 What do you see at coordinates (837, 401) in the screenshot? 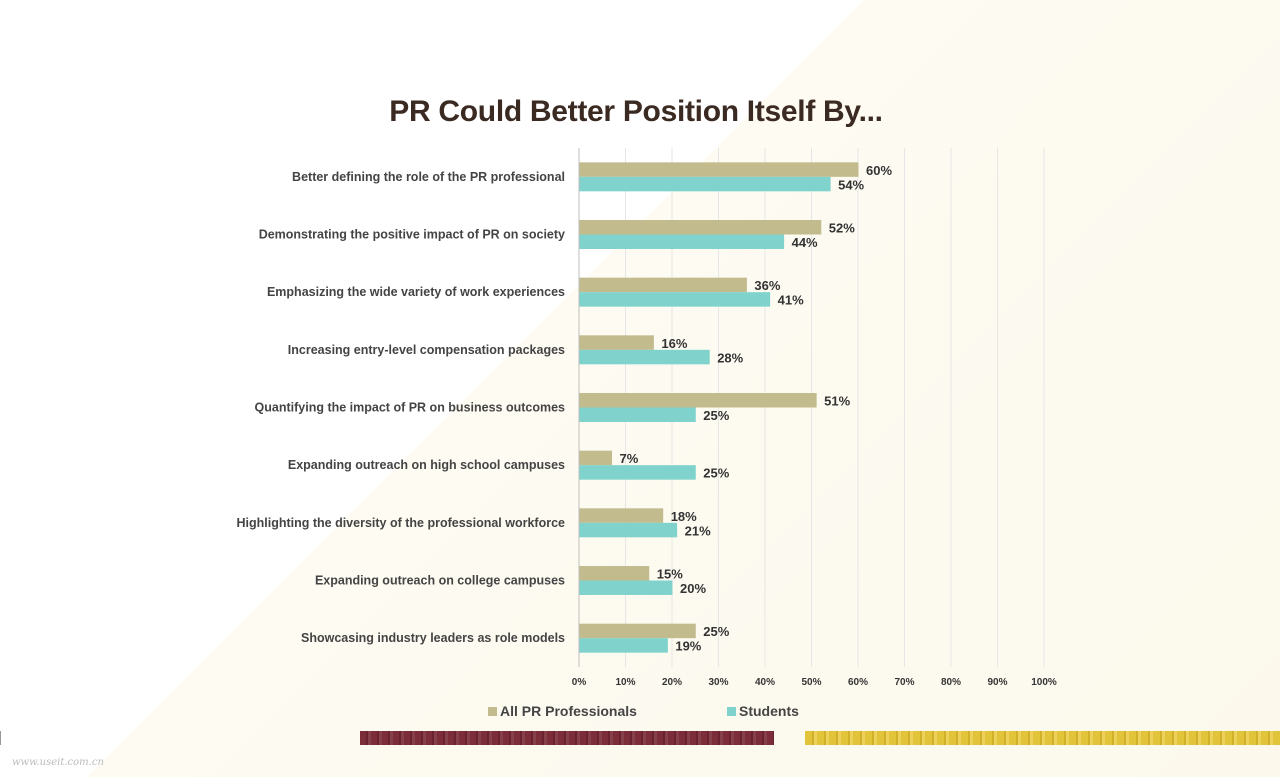
I see `data-label-all-pr-professionals-5: 51%` at bounding box center [837, 401].